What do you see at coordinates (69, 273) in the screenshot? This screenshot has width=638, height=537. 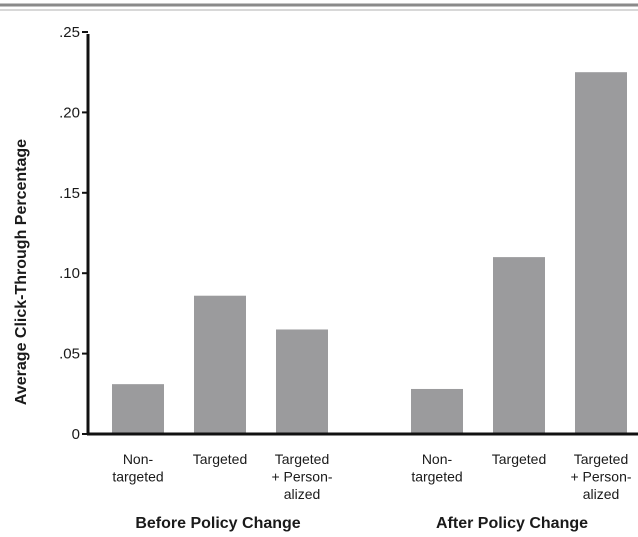 I see `y-tick-label: .10` at bounding box center [69, 273].